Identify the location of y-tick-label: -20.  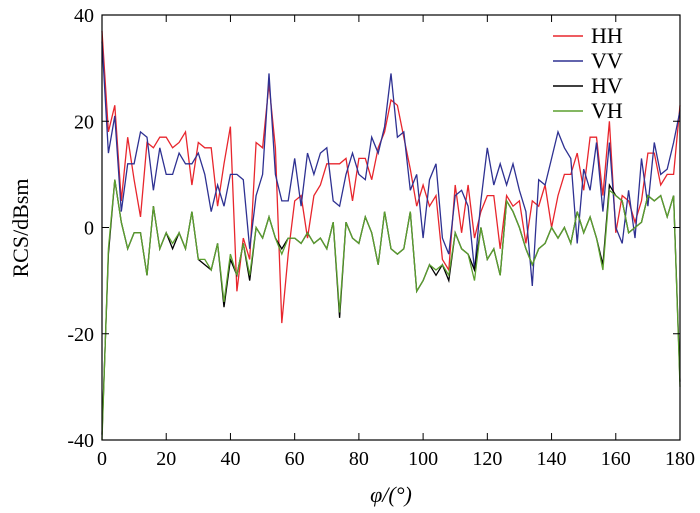
(80, 335).